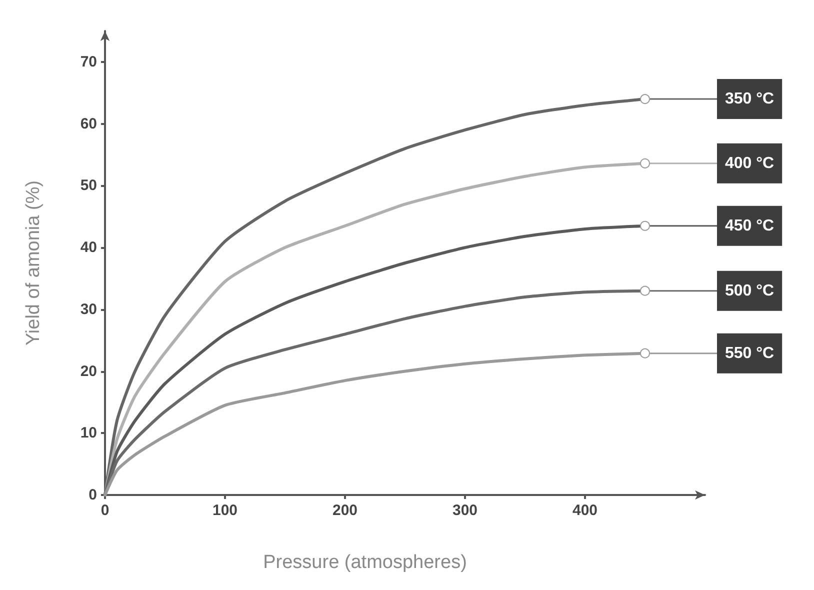 The width and height of the screenshot is (814, 590). Describe the element at coordinates (750, 353) in the screenshot. I see `legend-label: 550 °C` at that location.